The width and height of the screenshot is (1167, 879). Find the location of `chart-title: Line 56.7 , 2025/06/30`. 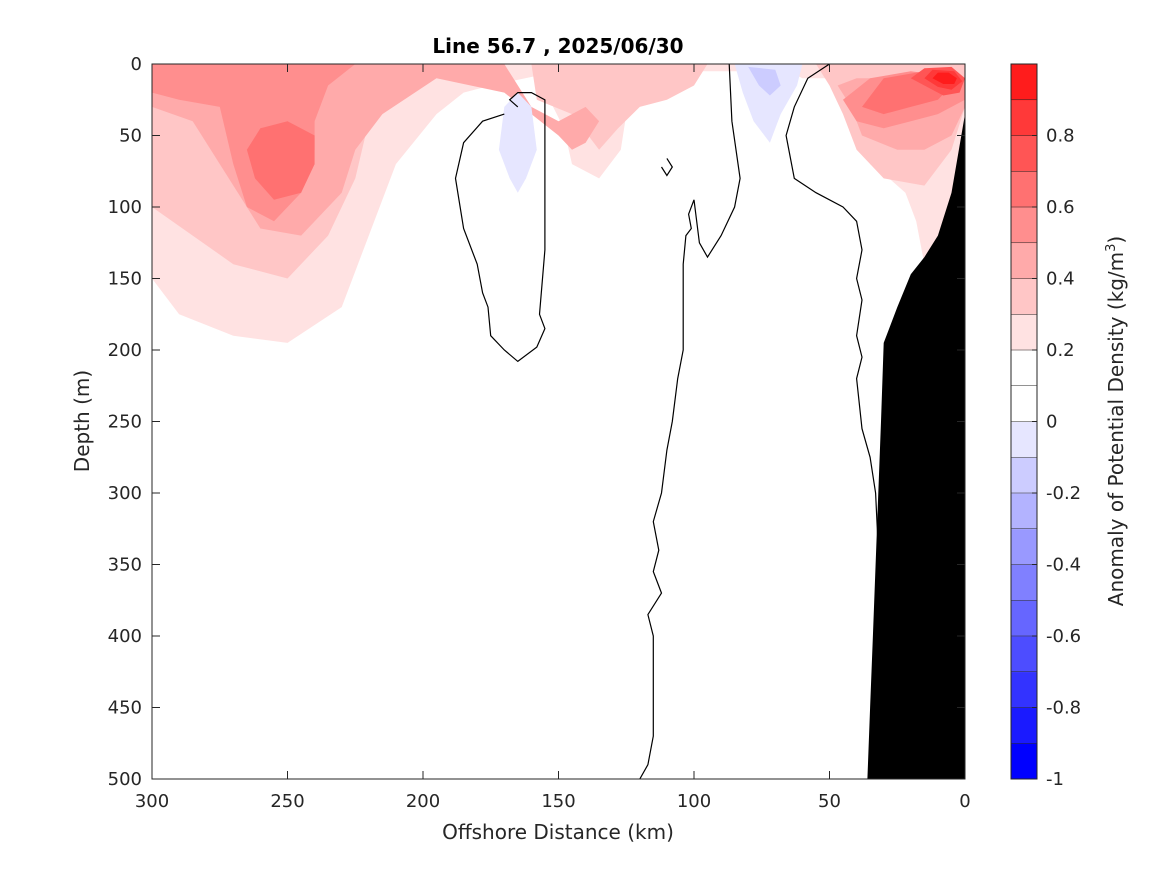

chart-title: Line 56.7 , 2025/06/30 is located at coordinates (557, 46).